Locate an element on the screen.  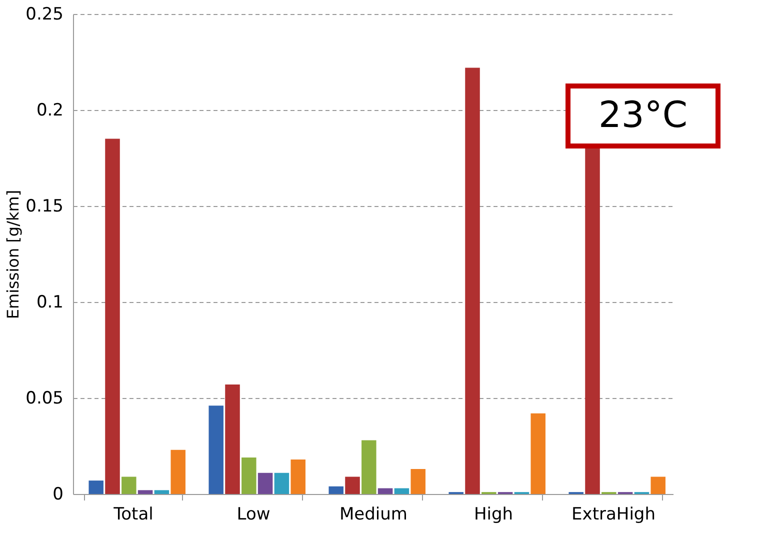
y-axis-title: Emission [g/km] is located at coordinates (13, 255).